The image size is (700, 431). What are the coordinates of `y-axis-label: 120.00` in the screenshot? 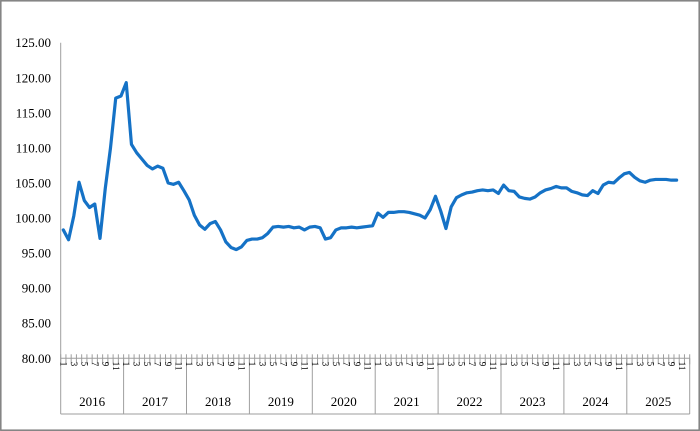 It's located at (33, 77).